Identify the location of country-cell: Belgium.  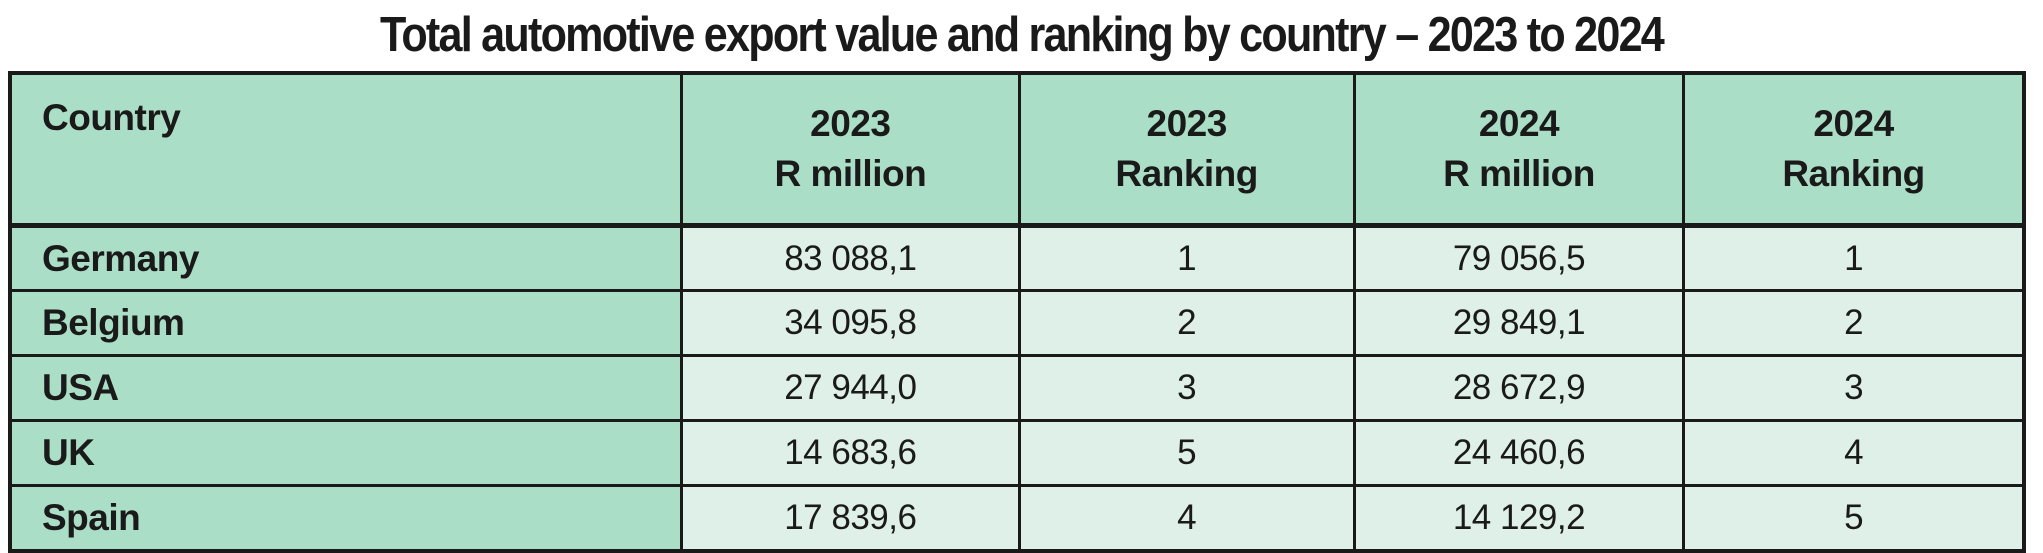
(346, 323).